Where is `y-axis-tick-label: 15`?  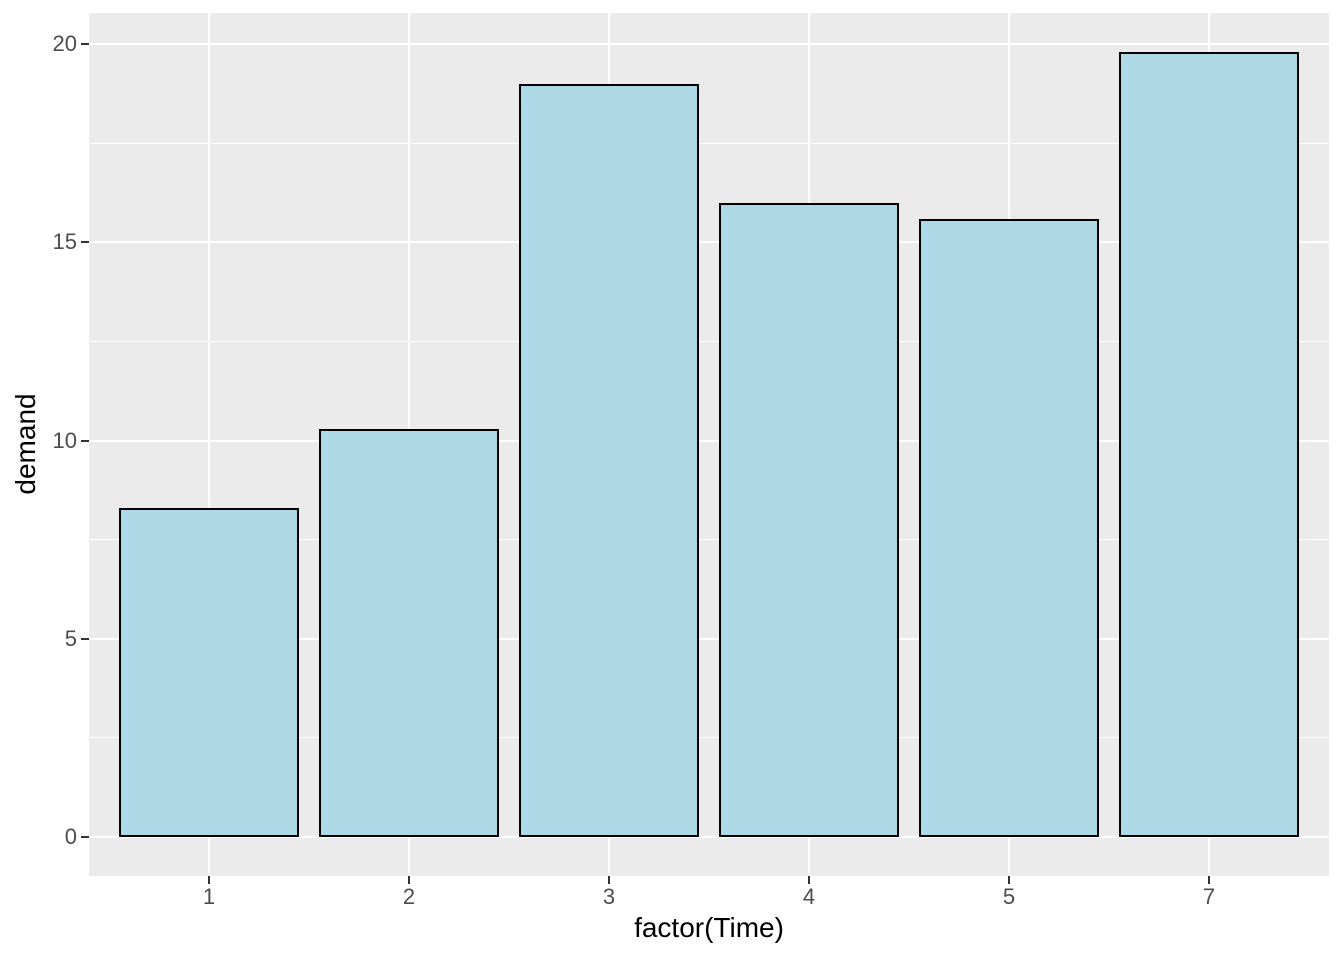
y-axis-tick-label: 15 is located at coordinates (64, 242).